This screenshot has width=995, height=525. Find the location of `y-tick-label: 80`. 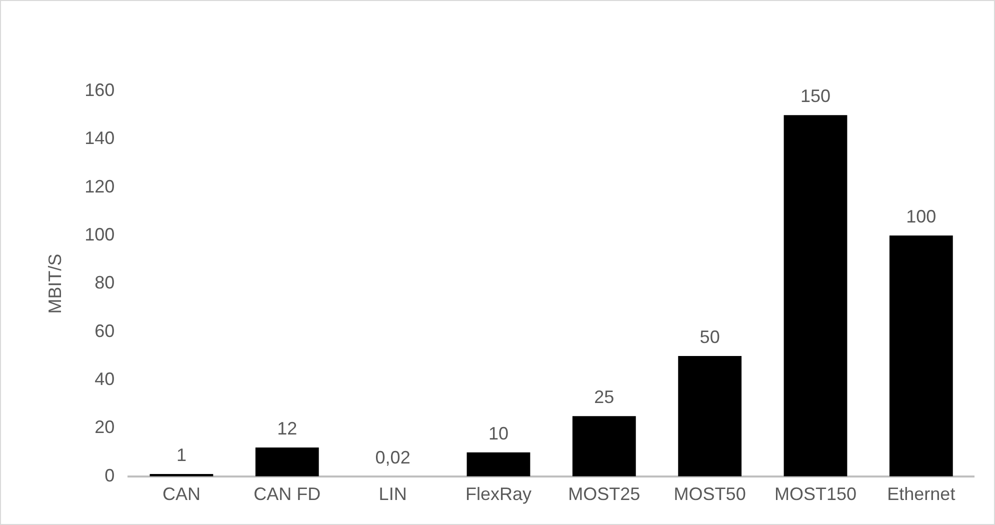

y-tick-label: 80 is located at coordinates (104, 282).